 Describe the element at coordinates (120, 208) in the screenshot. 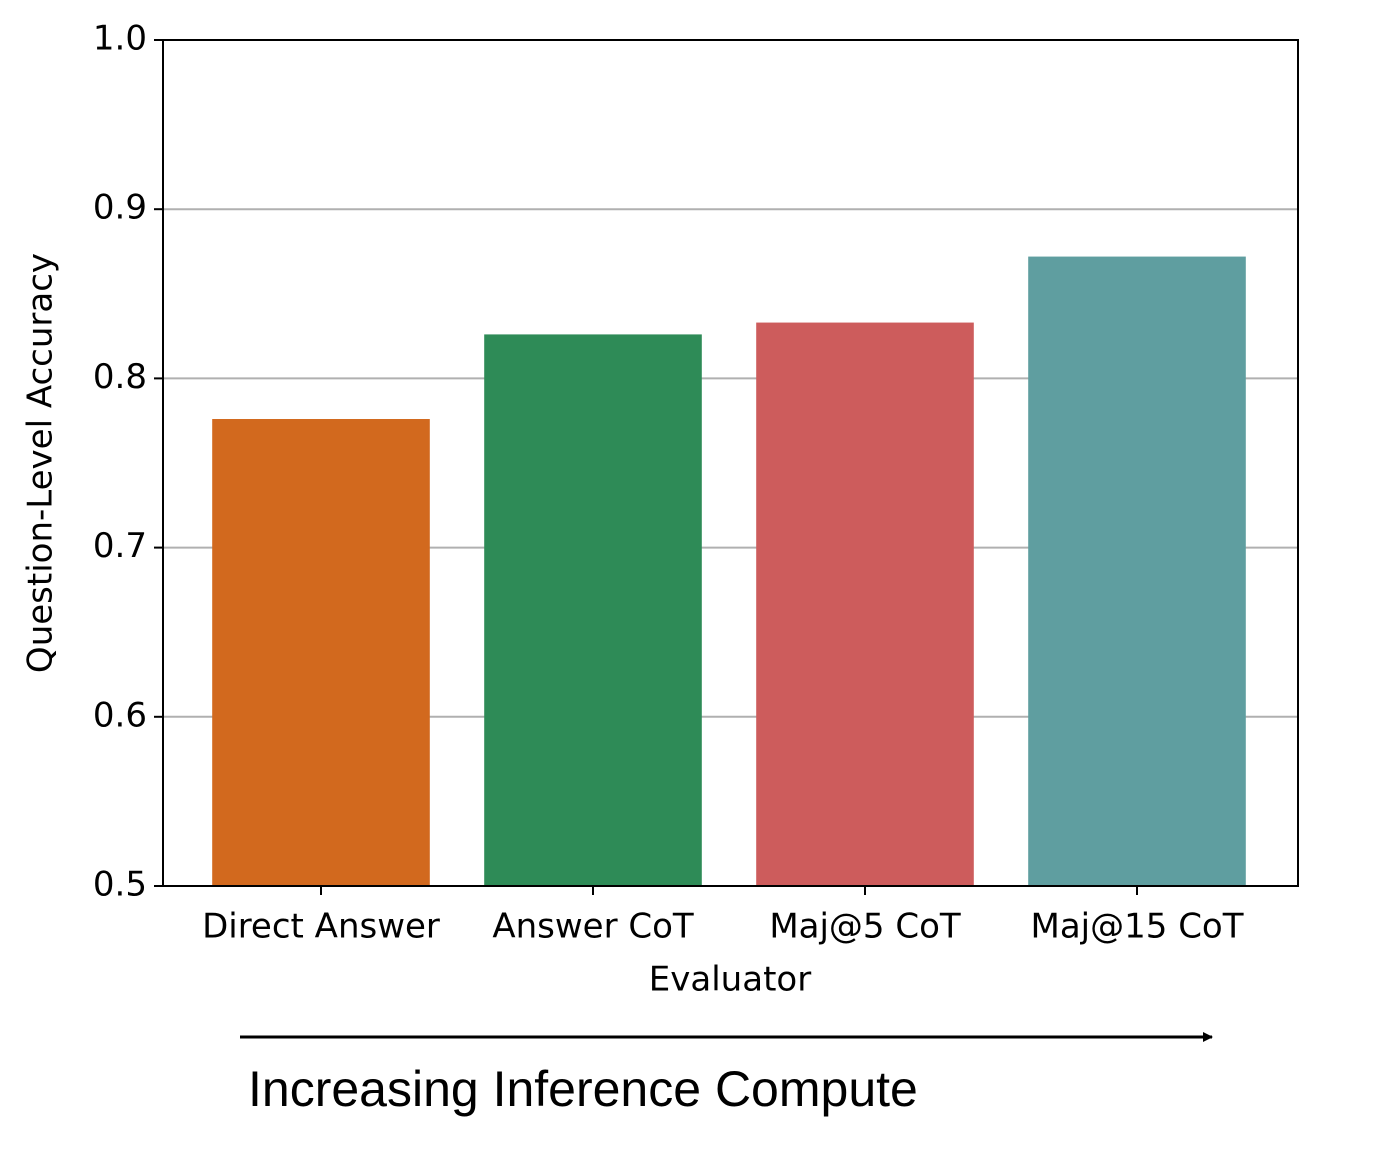

I see `y-tick-label: 0.9` at that location.